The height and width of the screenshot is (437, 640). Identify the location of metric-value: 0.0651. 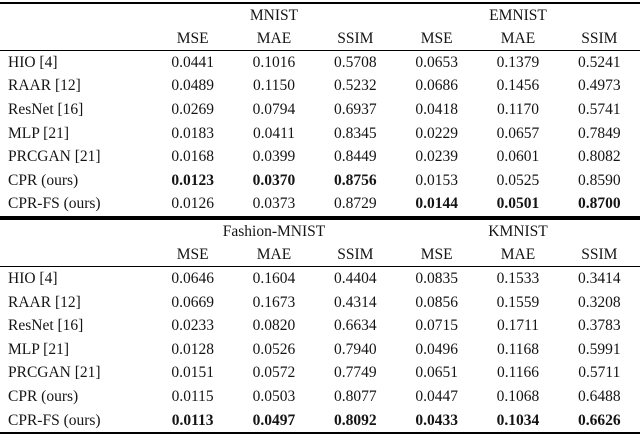
(436, 373).